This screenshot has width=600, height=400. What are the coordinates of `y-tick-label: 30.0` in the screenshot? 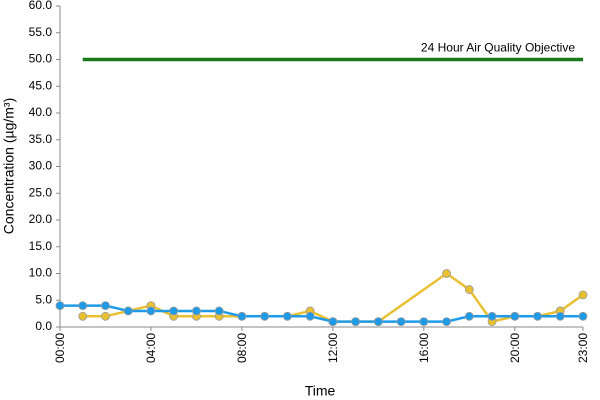 It's located at (41, 166).